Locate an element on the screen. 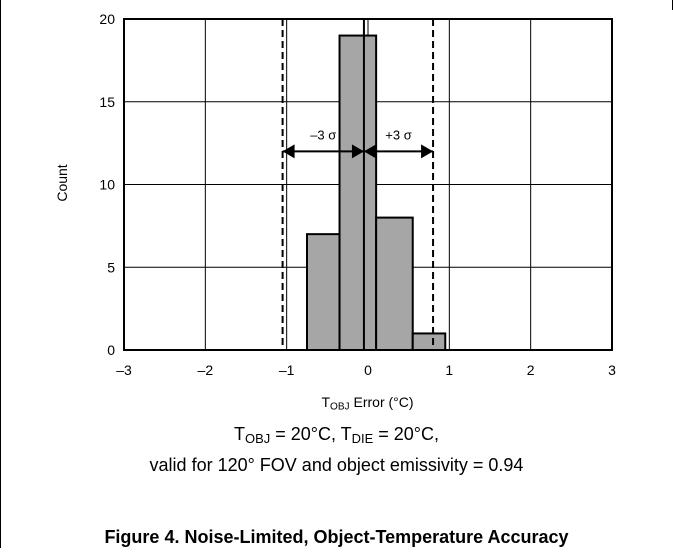 The height and width of the screenshot is (559, 673). x-tick-label: –2 is located at coordinates (206, 370).